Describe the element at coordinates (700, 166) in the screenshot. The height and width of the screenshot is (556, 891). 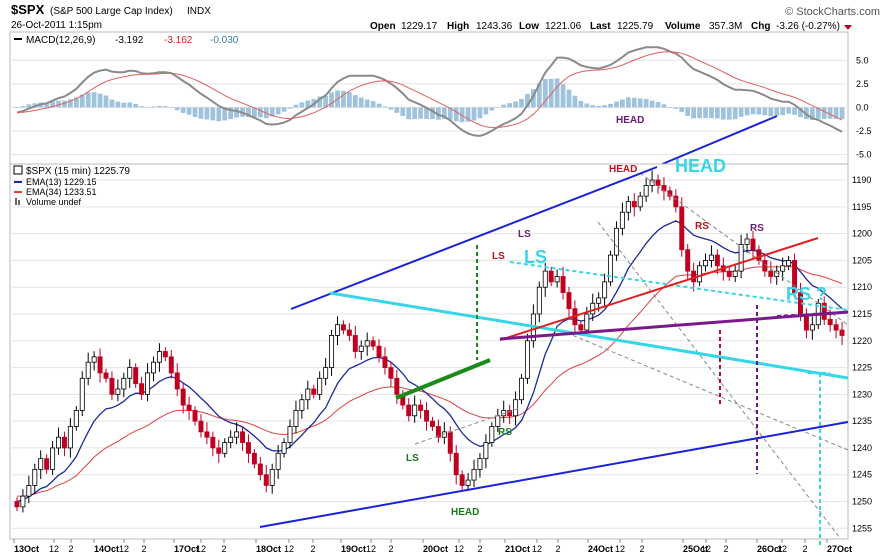
I see `head-cyan-label: HEAD` at that location.